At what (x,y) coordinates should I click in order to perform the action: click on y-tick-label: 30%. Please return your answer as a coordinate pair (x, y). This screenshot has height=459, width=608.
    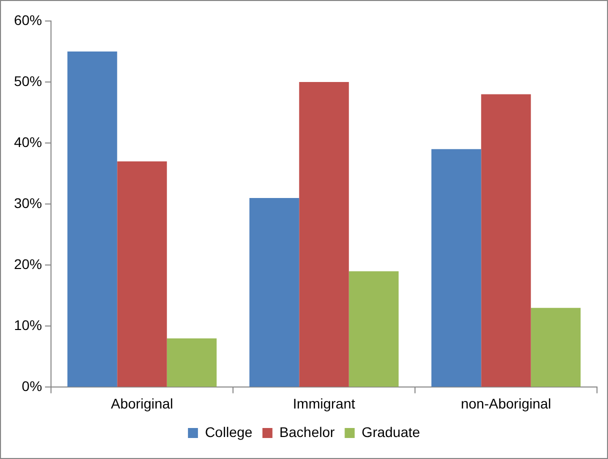
    Looking at the image, I should click on (28, 202).